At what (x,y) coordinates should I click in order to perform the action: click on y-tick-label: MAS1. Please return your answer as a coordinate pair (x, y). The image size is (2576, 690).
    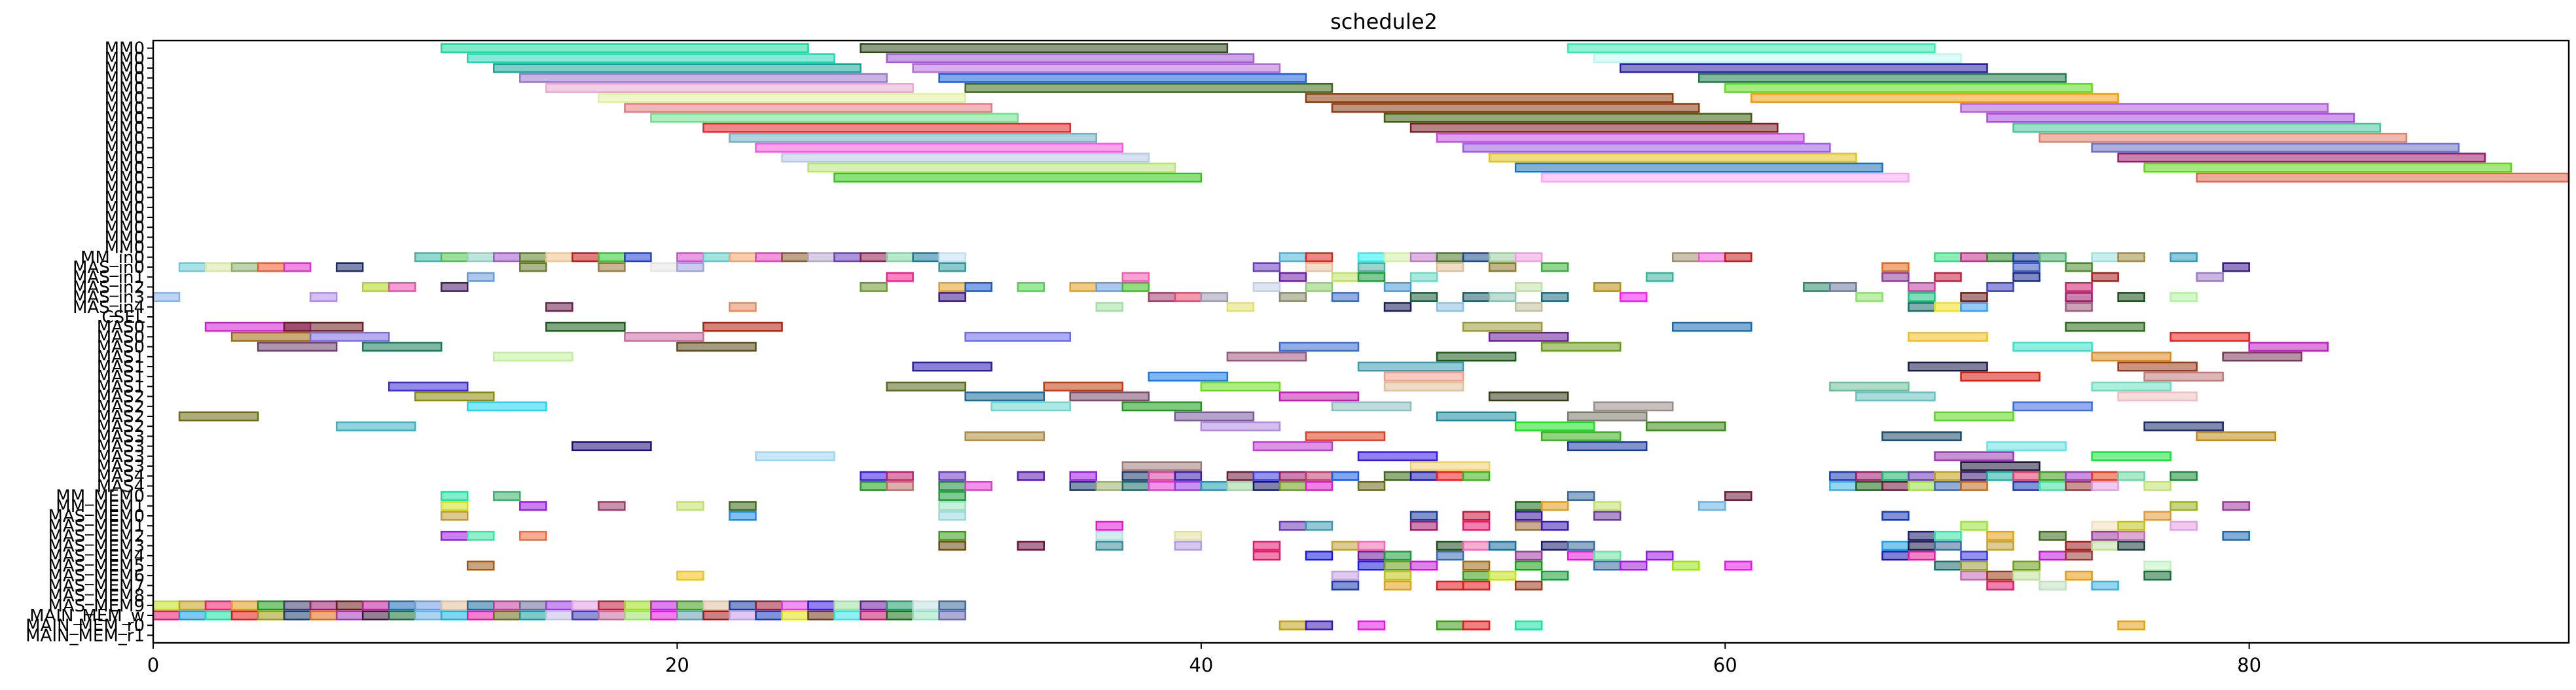
    Looking at the image, I should click on (121, 377).